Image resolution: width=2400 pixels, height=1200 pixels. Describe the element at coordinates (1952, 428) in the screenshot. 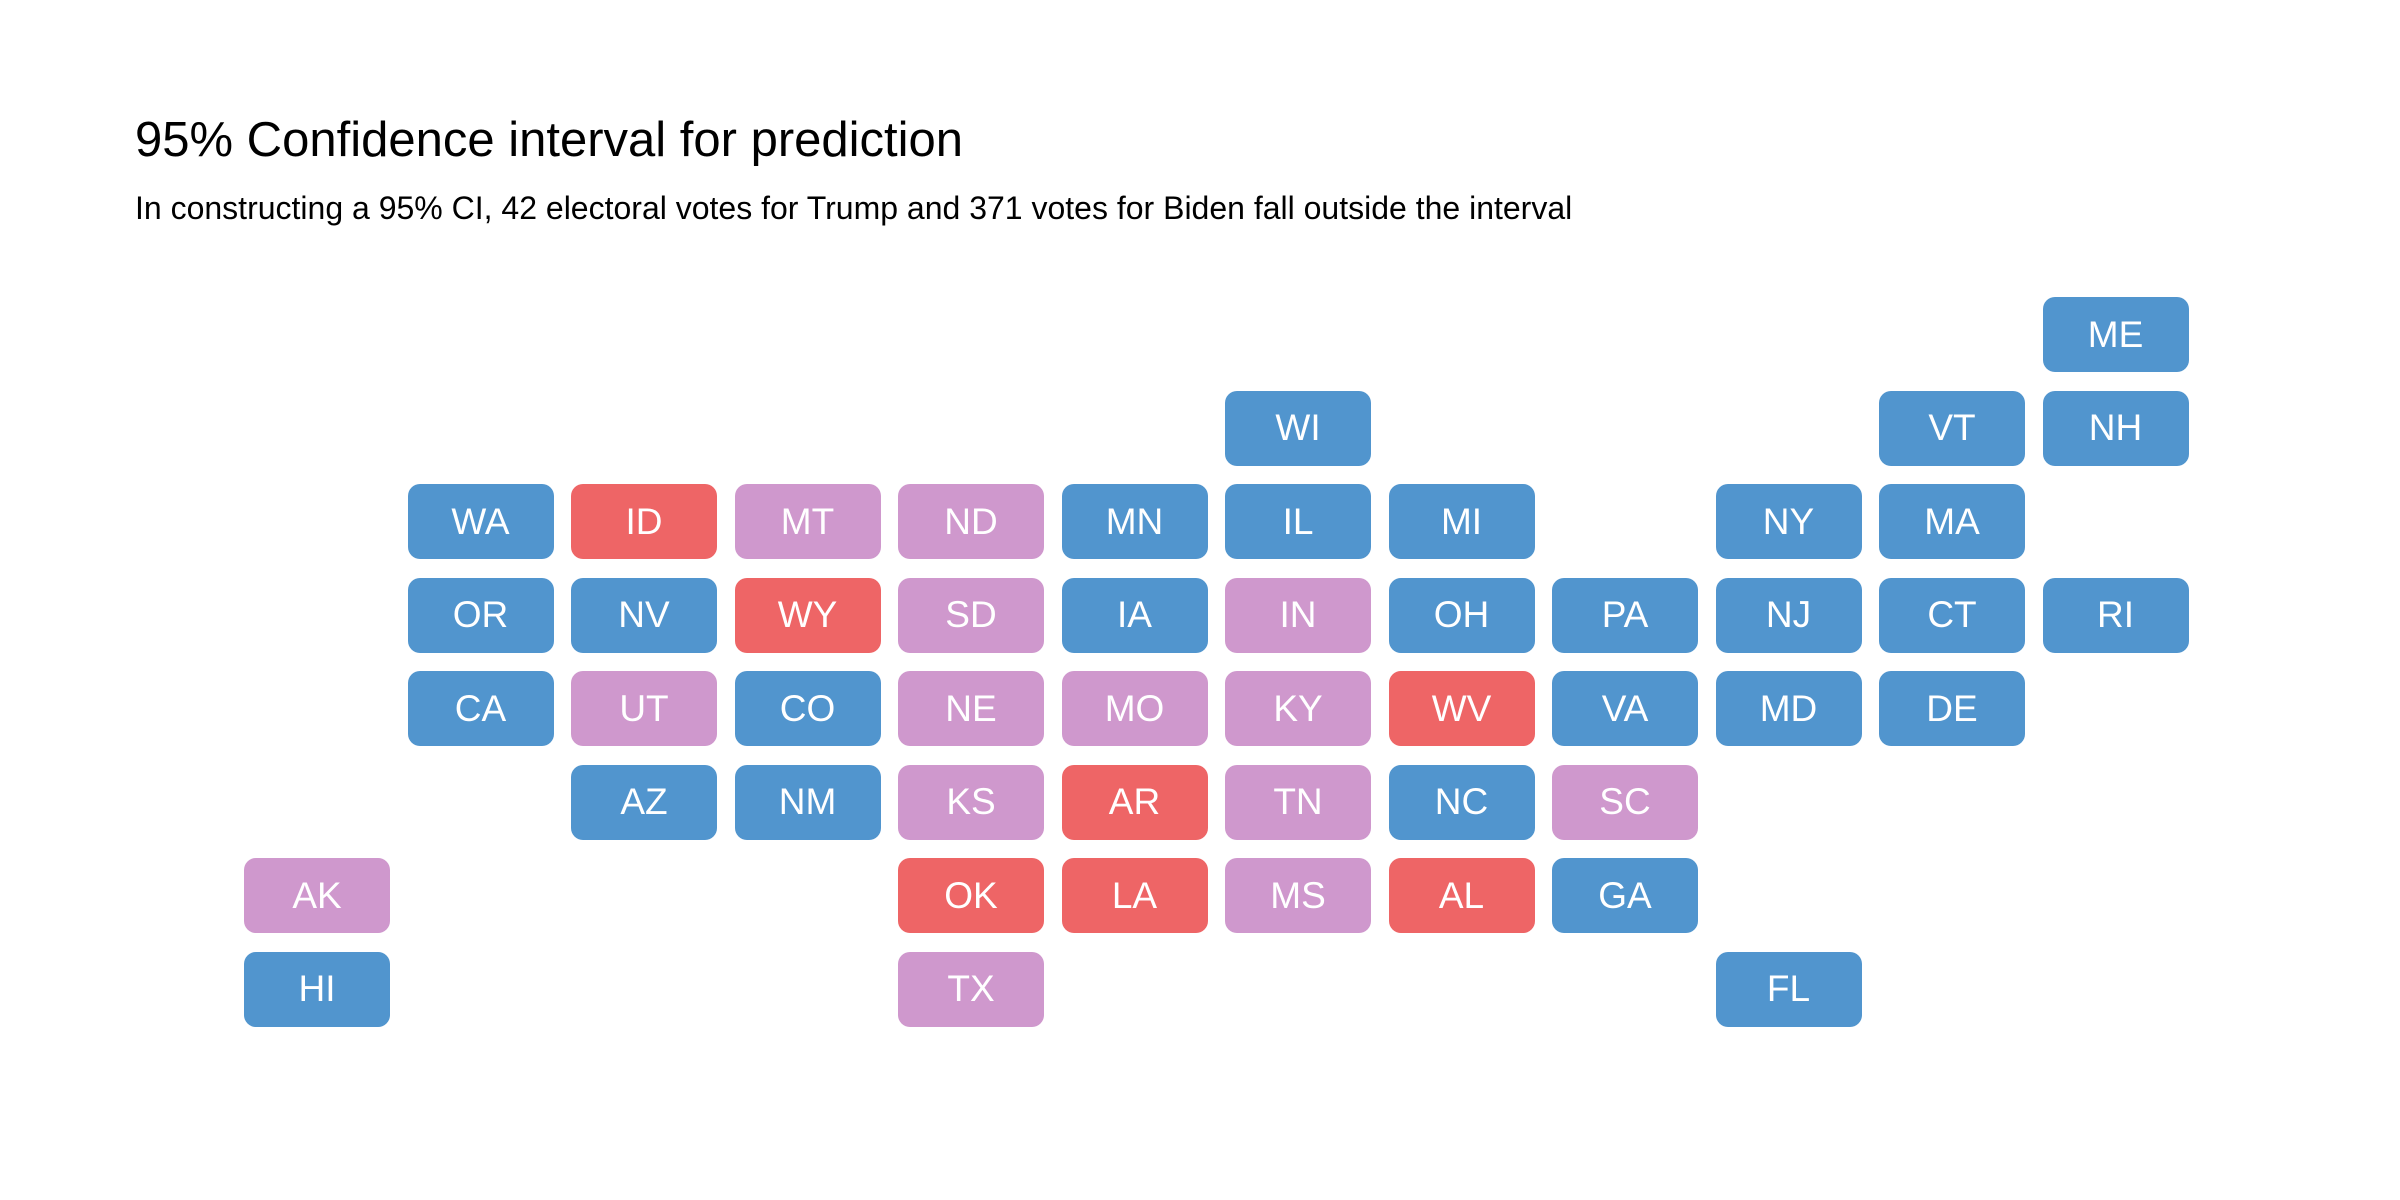

I see `state-tile-vt: VT` at that location.